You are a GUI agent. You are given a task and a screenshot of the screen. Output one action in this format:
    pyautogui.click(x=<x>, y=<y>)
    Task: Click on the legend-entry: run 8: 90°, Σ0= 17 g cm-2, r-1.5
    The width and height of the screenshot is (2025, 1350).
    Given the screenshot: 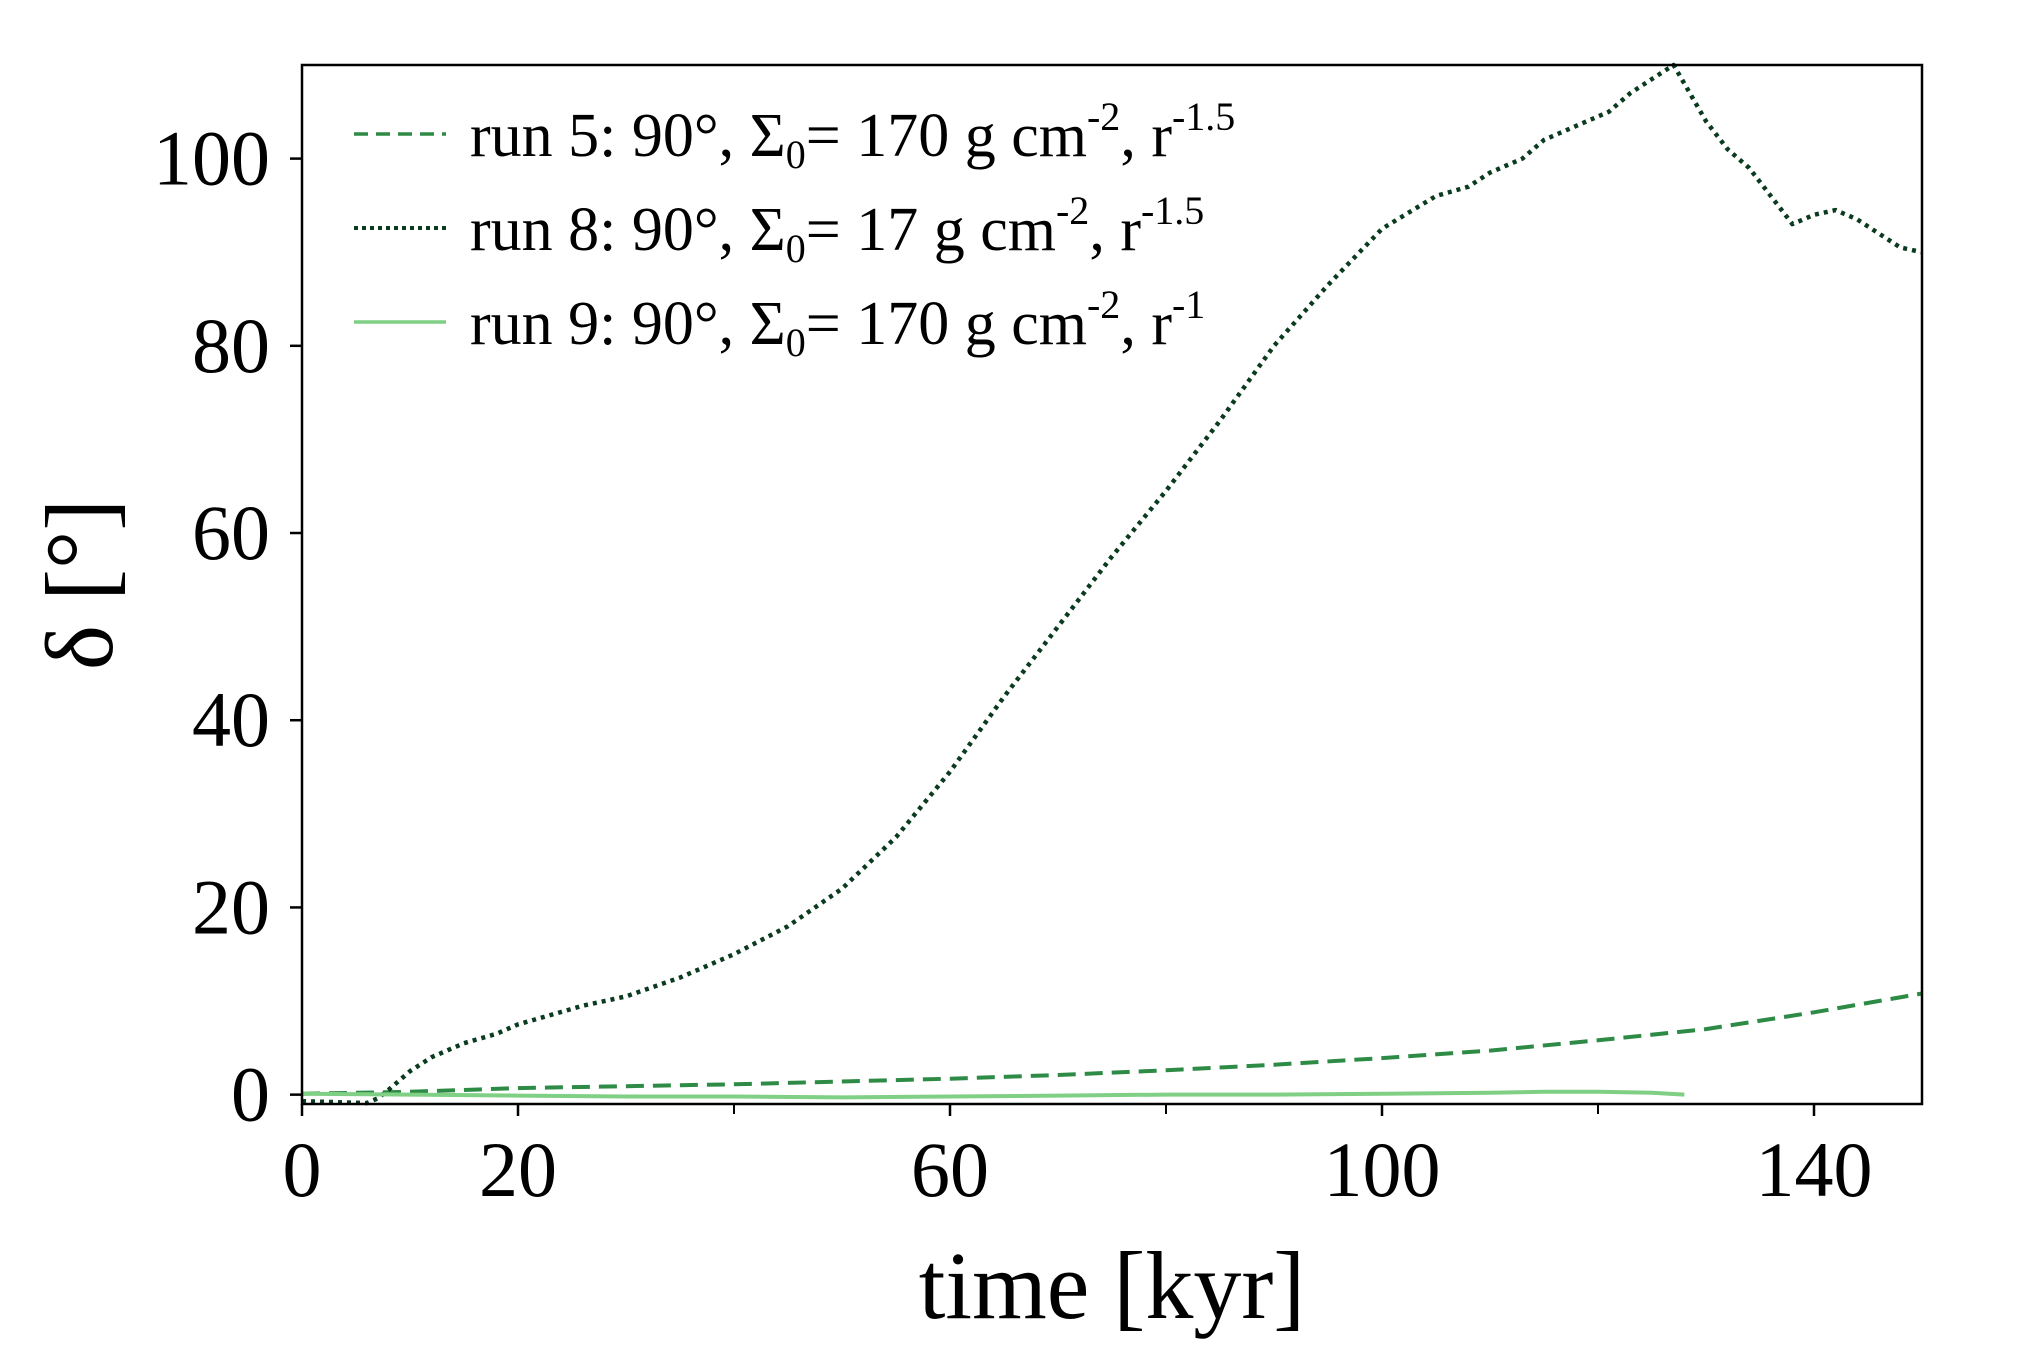 What is the action you would take?
    pyautogui.click(x=837, y=229)
    